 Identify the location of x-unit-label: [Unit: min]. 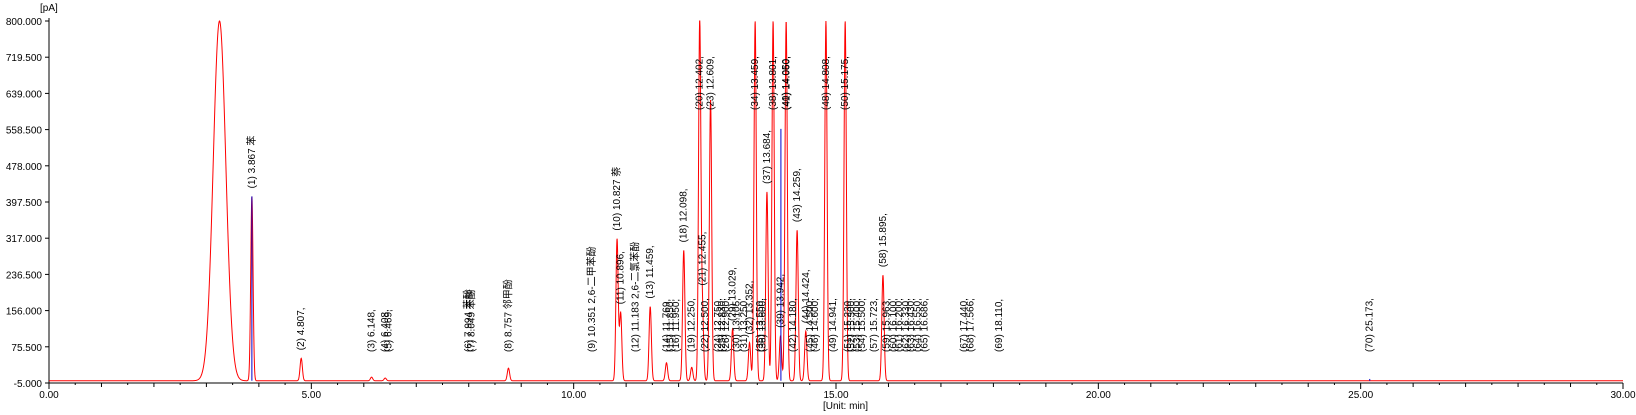
(845, 406).